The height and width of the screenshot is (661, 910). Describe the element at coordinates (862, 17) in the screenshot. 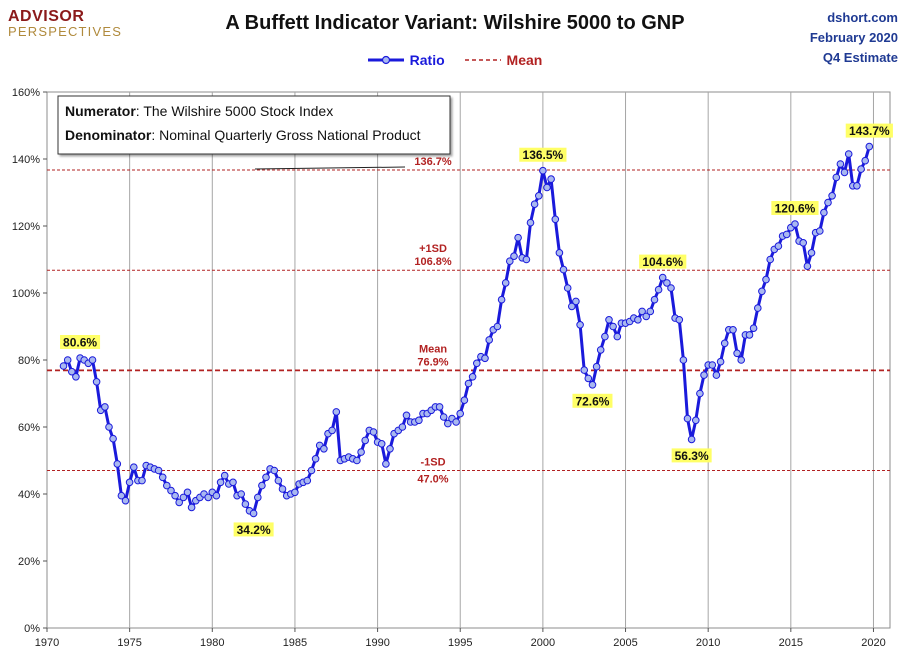

I see `source-site: dshort.com` at that location.